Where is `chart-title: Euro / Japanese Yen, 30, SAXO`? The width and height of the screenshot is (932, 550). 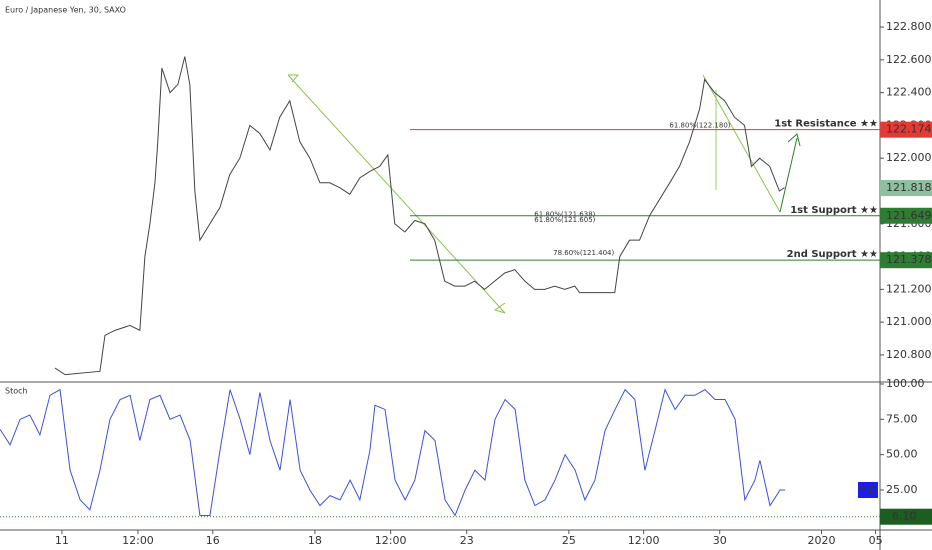 chart-title: Euro / Japanese Yen, 30, SAXO is located at coordinates (65, 10).